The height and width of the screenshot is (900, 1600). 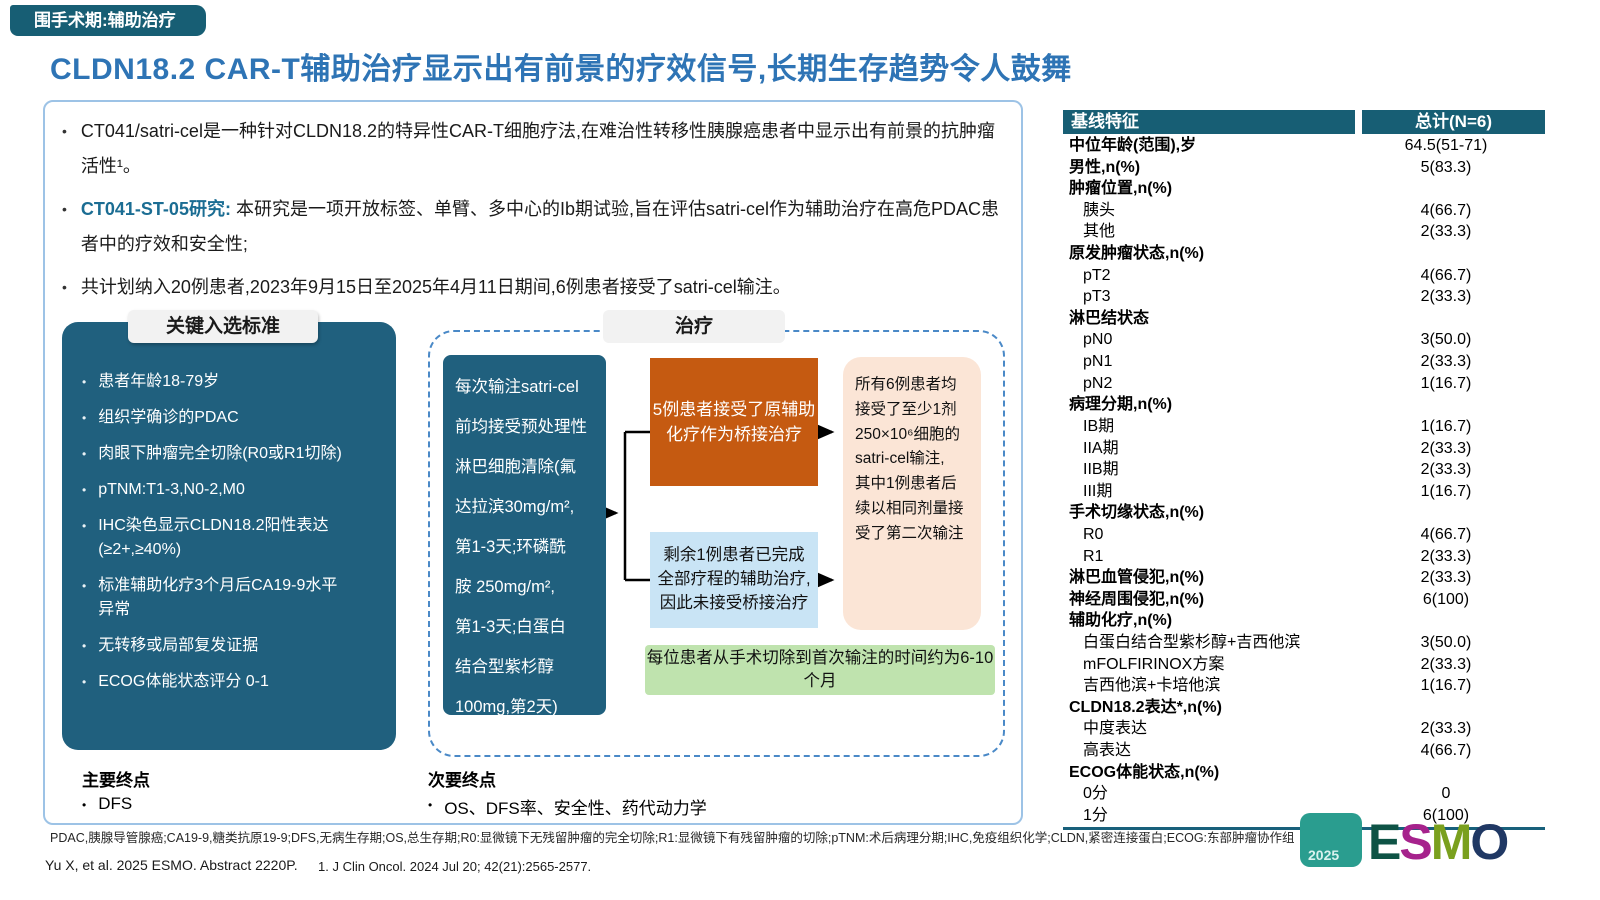 What do you see at coordinates (218, 597) in the screenshot?
I see `criteria-item-text: 标准辅助化疗3个月后CA19-9水平 异常` at bounding box center [218, 597].